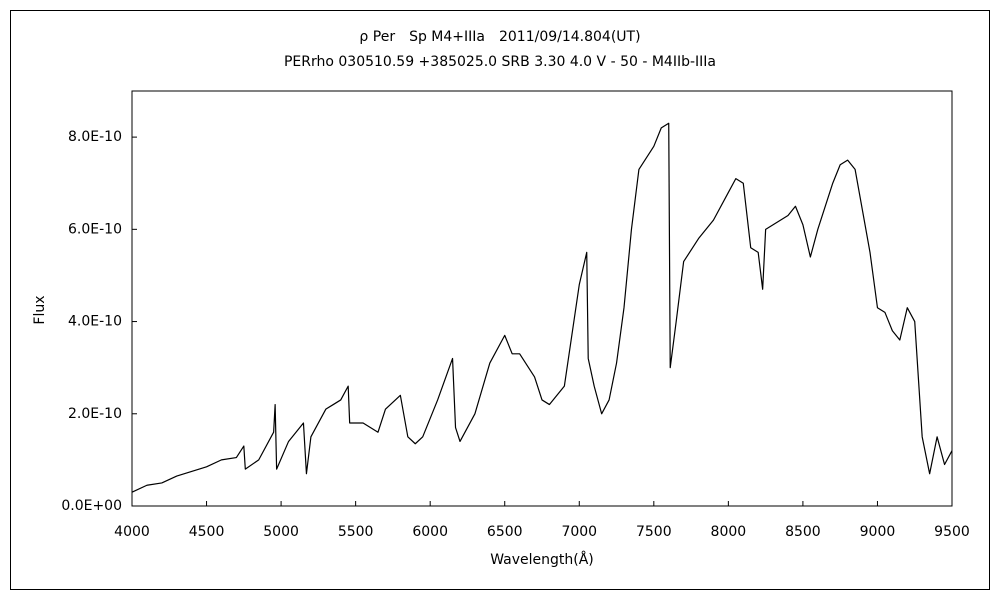 This screenshot has height=600, width=1000. I want to click on x-tick-label: 8500, so click(803, 532).